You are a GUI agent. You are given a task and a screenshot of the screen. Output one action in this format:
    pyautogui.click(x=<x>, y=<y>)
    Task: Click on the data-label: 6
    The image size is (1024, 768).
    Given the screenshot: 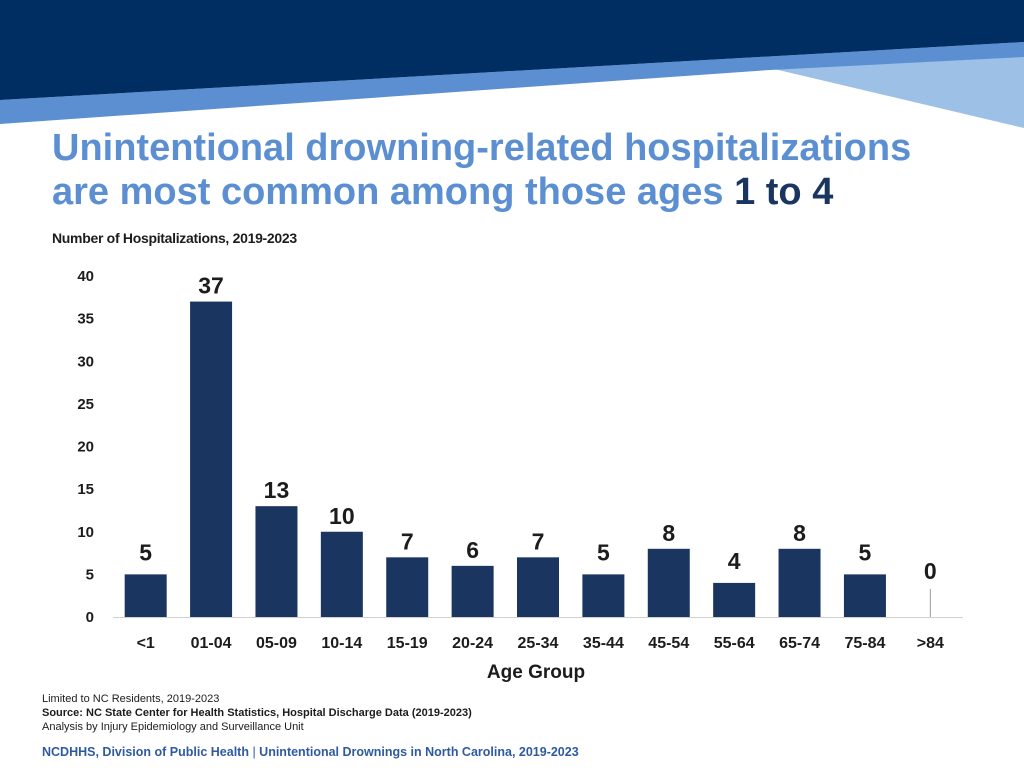 What is the action you would take?
    pyautogui.click(x=472, y=550)
    